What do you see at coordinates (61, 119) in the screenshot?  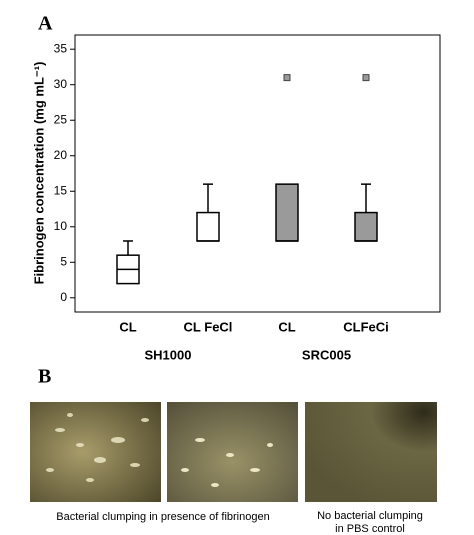 I see `y-tick-label: 25` at bounding box center [61, 119].